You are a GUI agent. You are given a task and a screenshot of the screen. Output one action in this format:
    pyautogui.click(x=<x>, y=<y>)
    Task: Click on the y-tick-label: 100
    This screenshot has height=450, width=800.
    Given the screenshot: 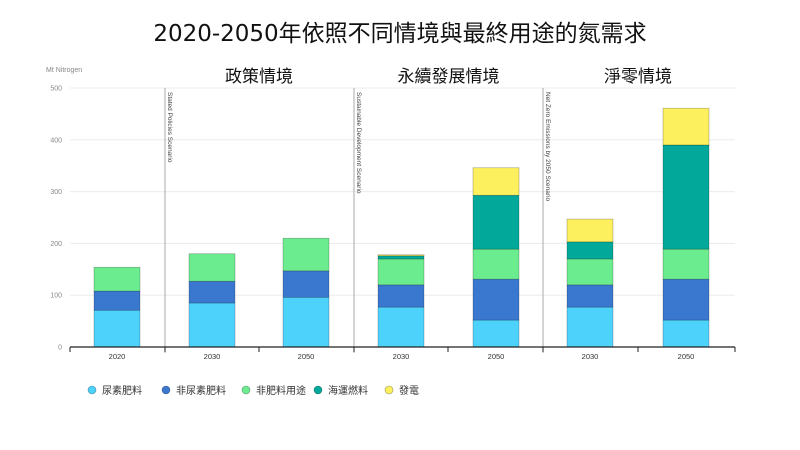 What is the action you would take?
    pyautogui.click(x=56, y=296)
    